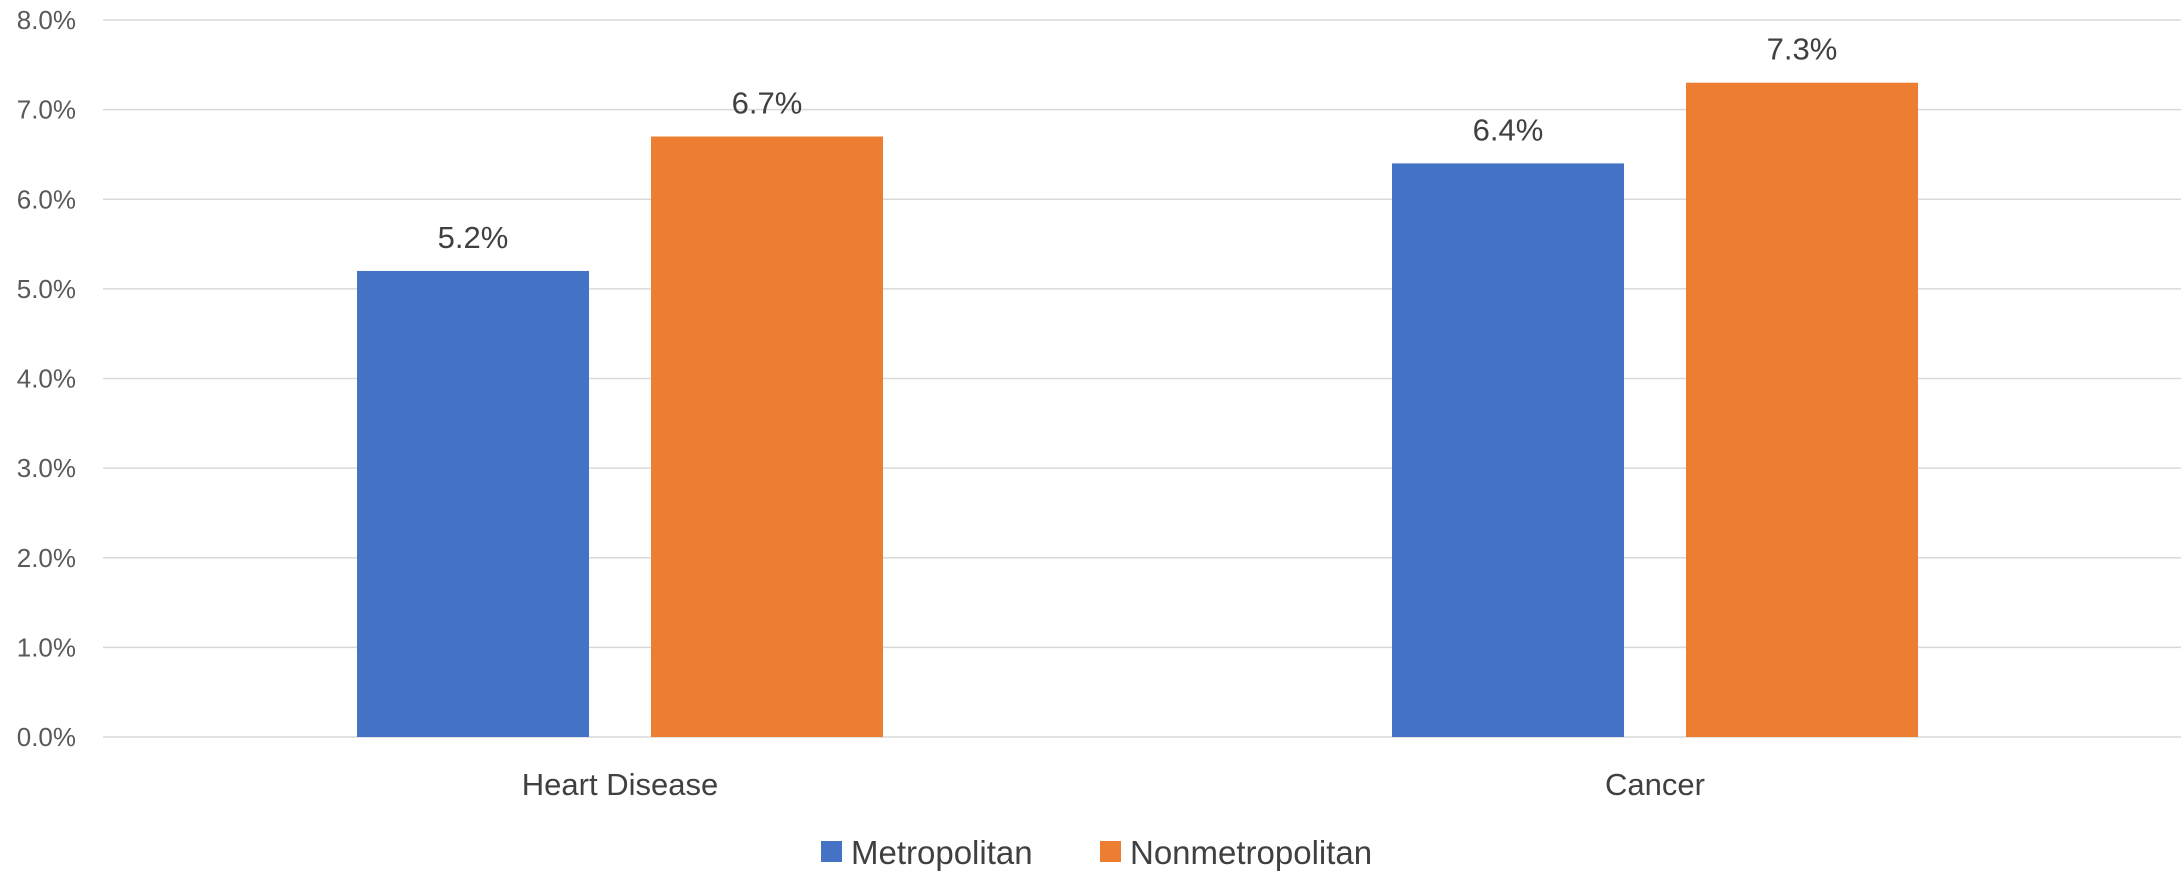 The height and width of the screenshot is (872, 2181). Describe the element at coordinates (1110, 851) in the screenshot. I see `legend-swatch-nonmetropolitan` at that location.